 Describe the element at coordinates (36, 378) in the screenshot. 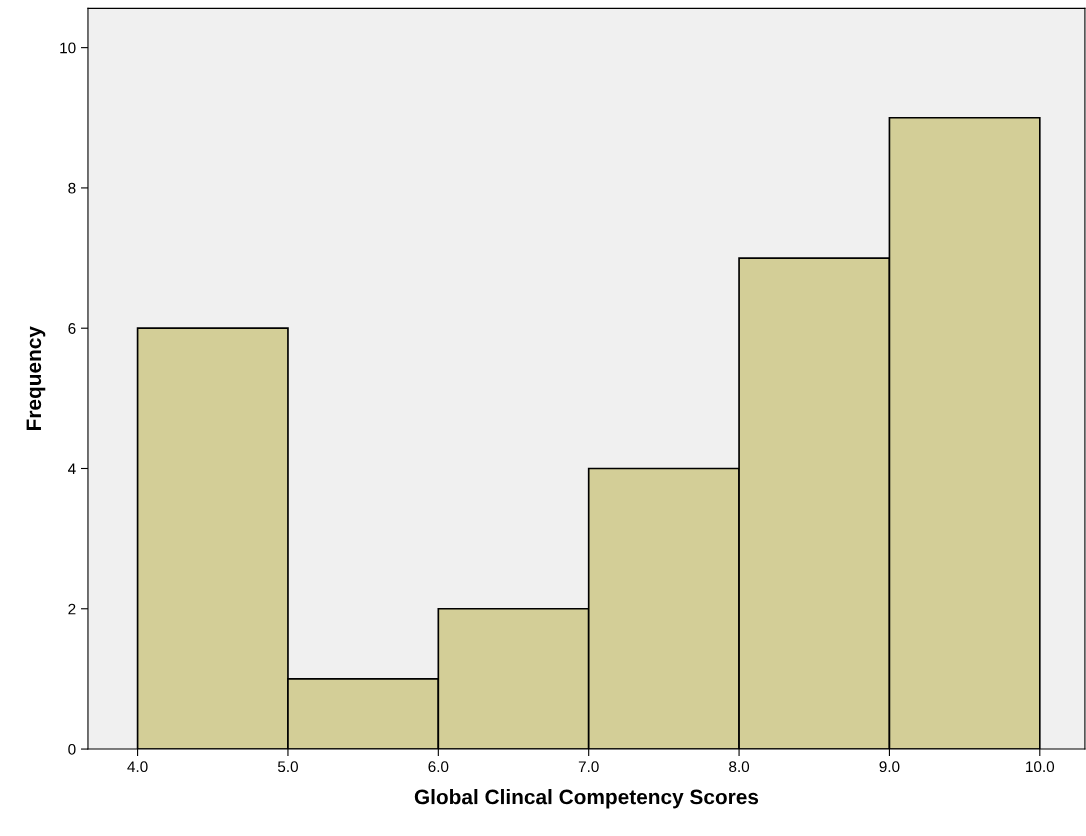

I see `y-axis-title: Frequency` at that location.